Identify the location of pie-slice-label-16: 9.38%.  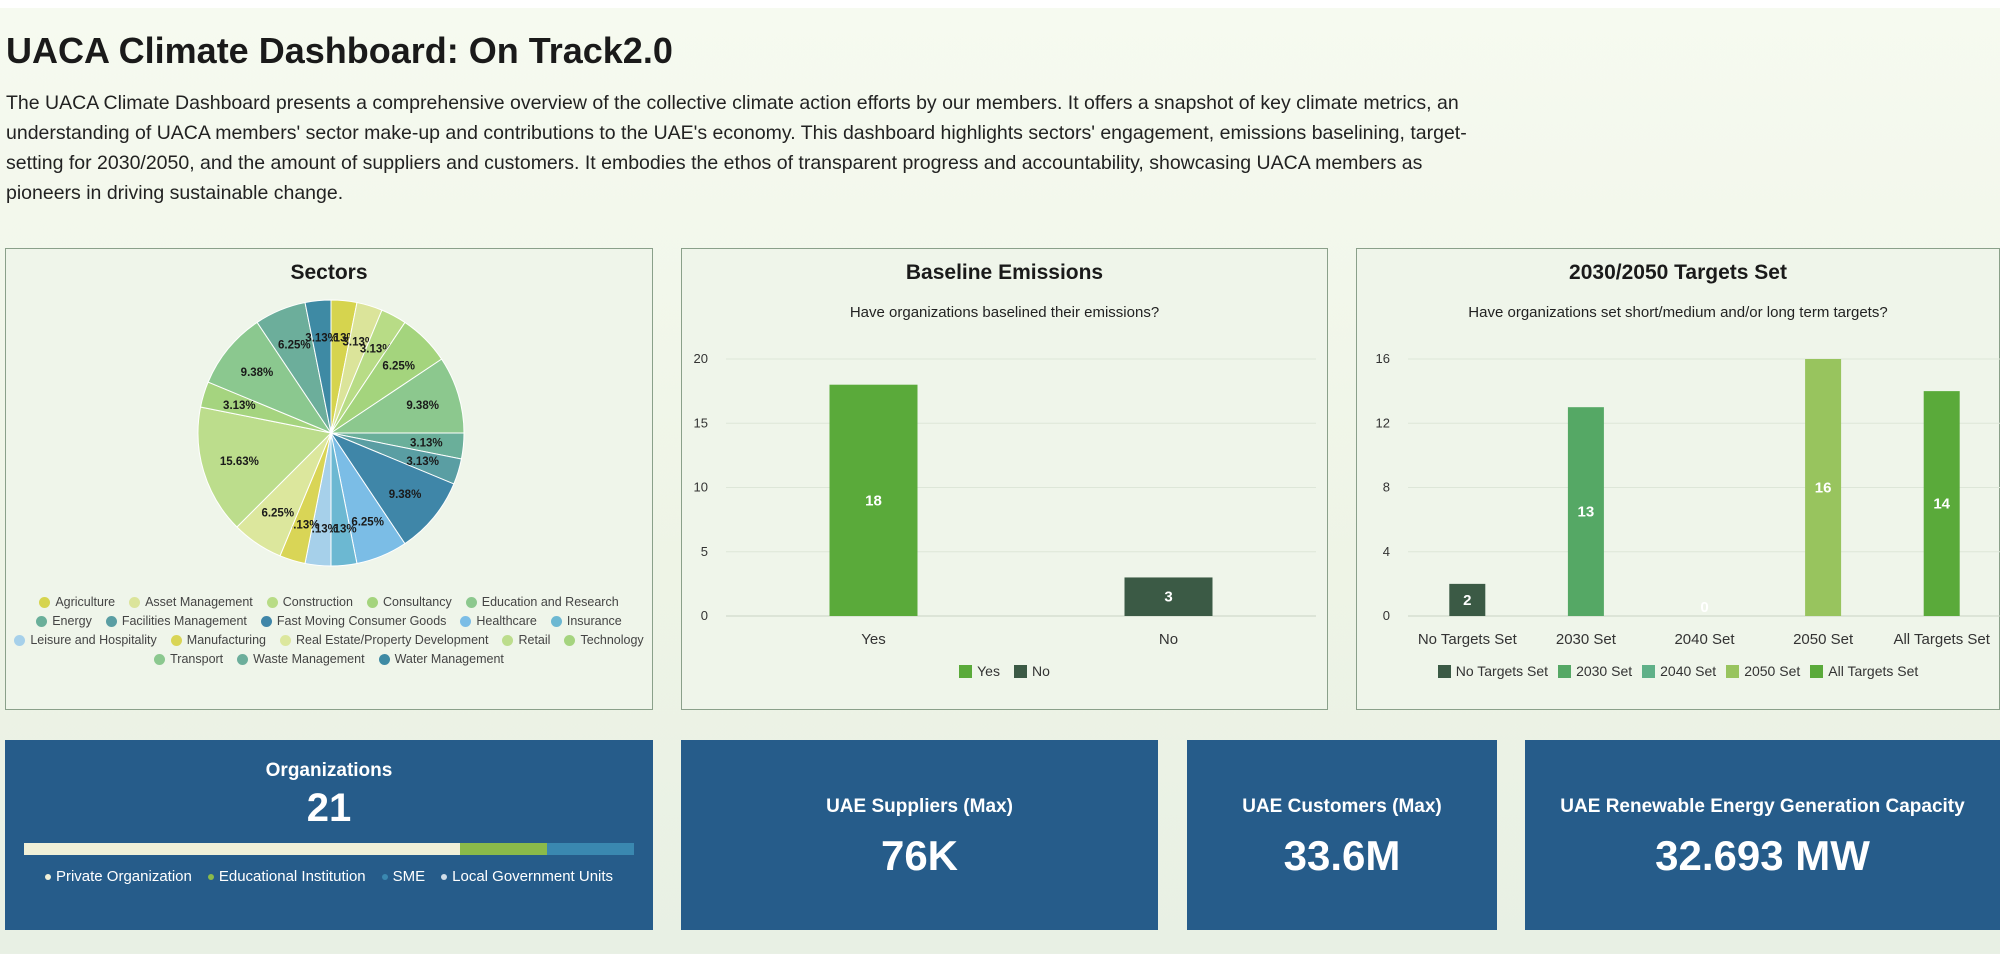
(257, 373).